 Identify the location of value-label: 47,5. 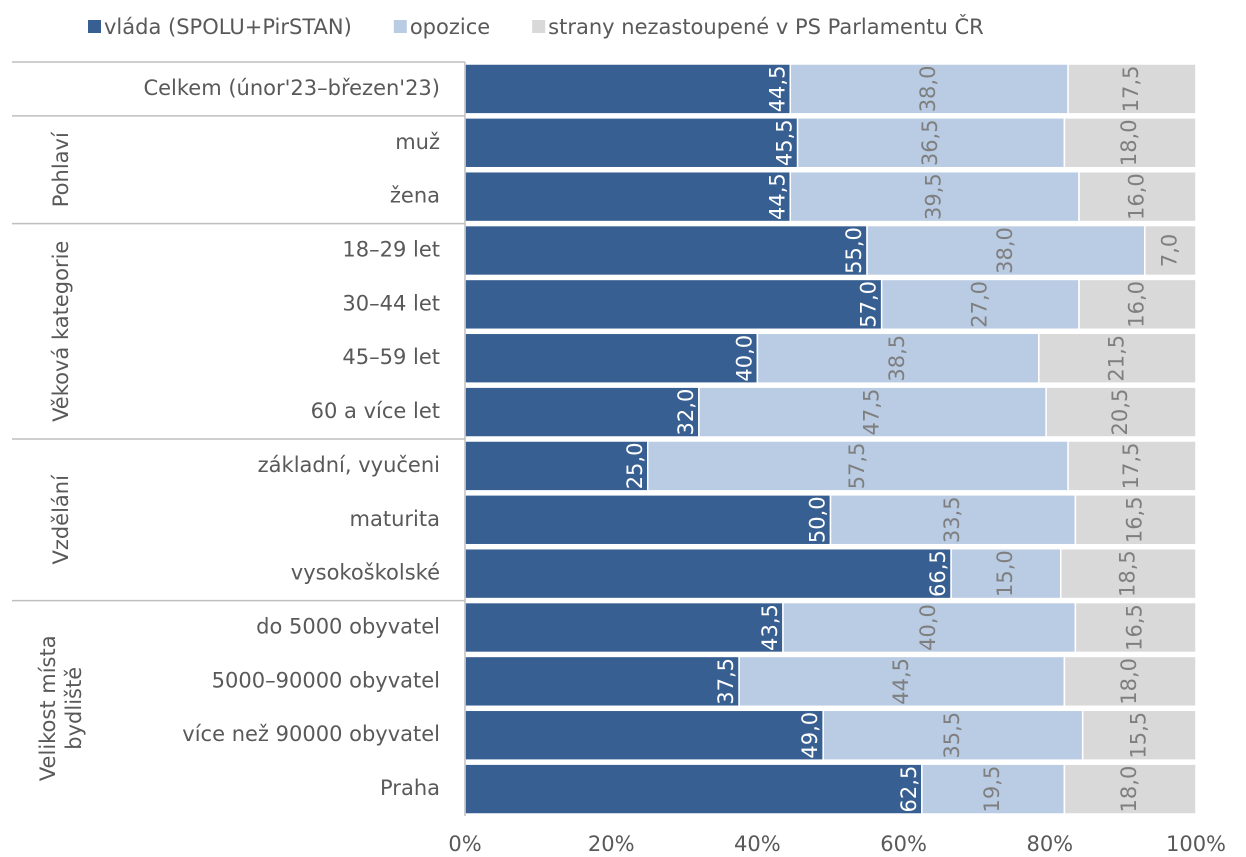
(872, 412).